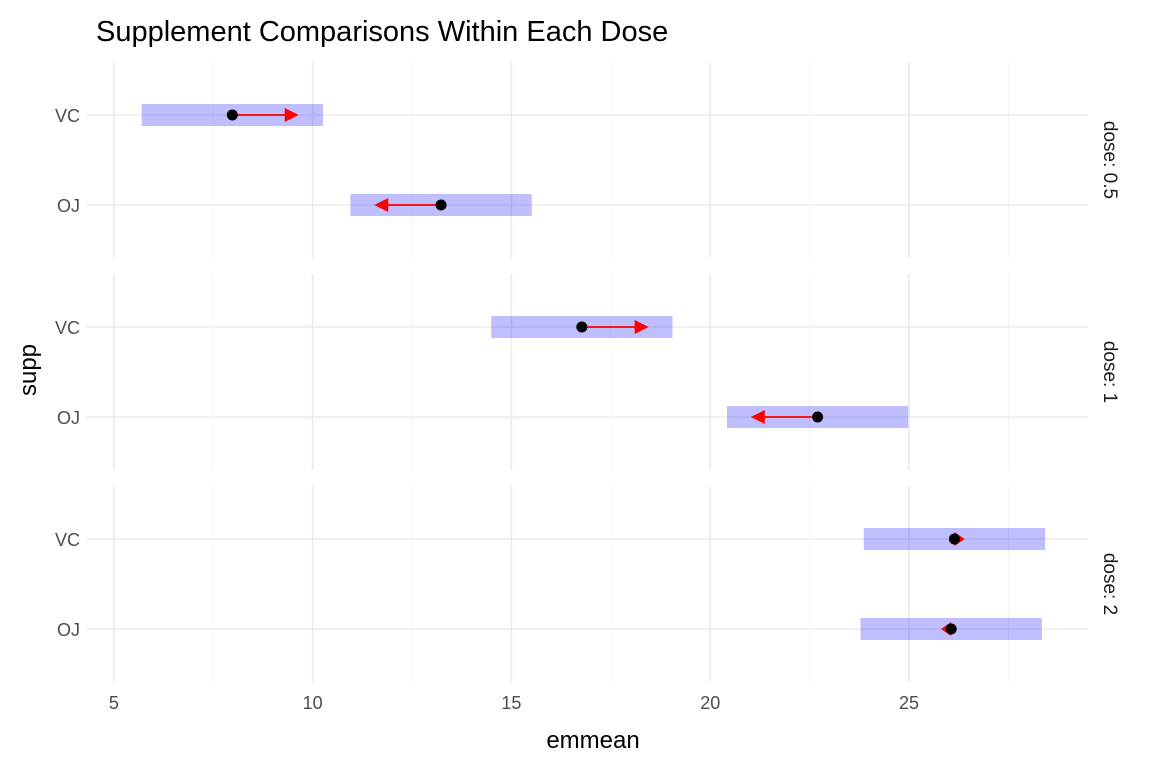 This screenshot has height=768, width=1152. I want to click on facet-strip-label: dose: 0.5, so click(1109, 160).